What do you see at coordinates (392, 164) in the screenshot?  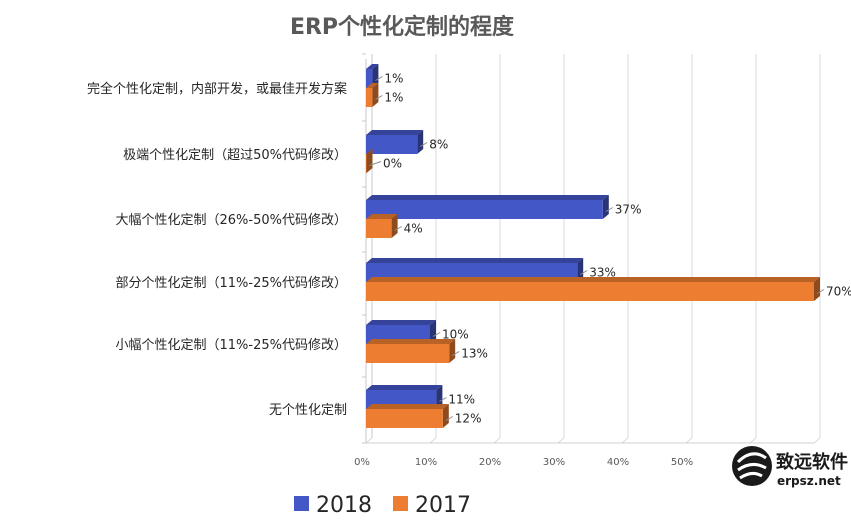 I see `value-label: 0%` at bounding box center [392, 164].